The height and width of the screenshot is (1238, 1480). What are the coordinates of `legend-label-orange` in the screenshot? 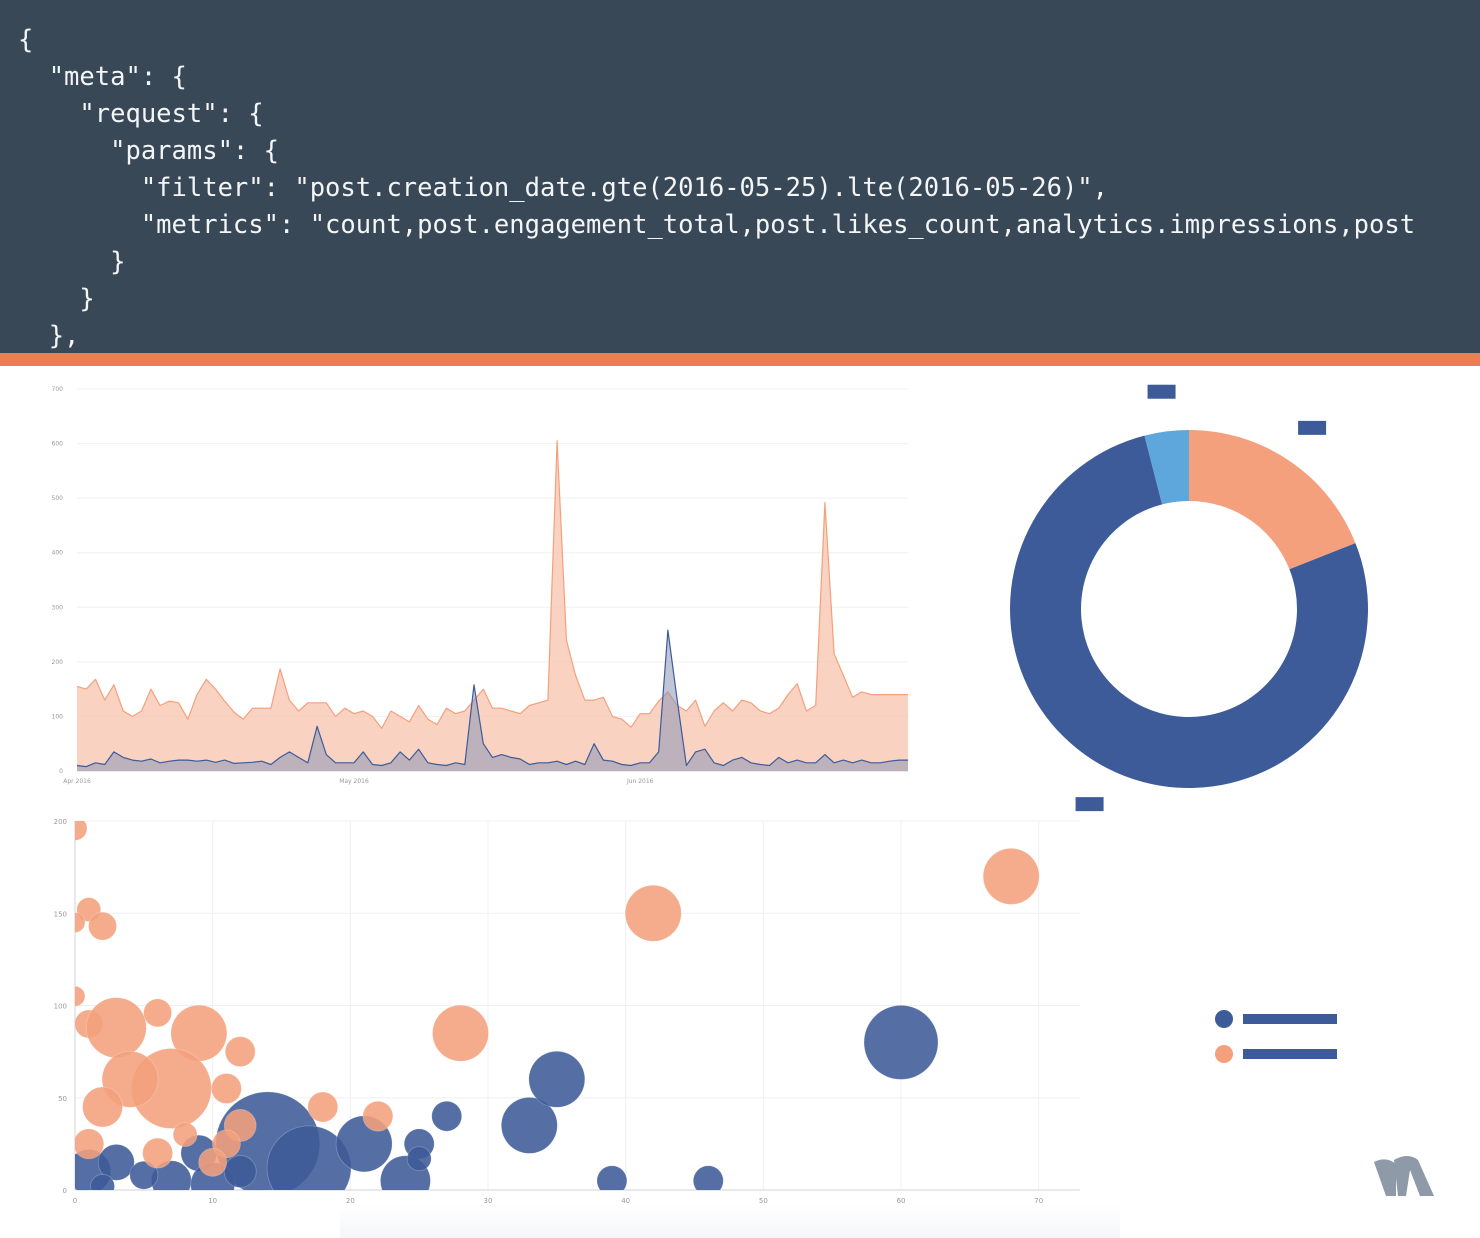 It's located at (1290, 1054).